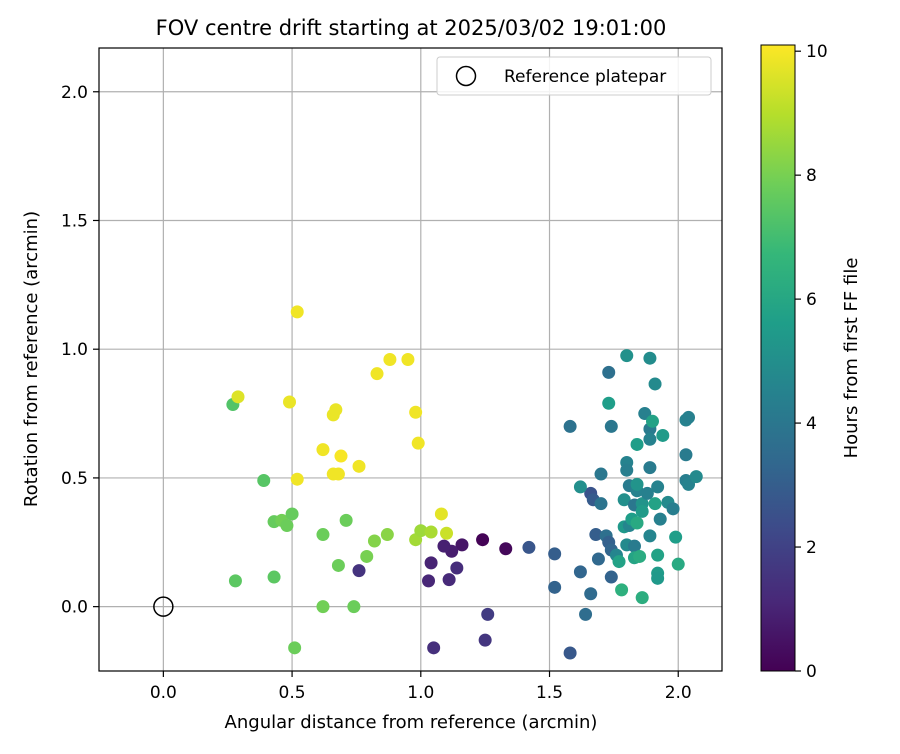 This screenshot has height=754, width=900. Describe the element at coordinates (778, 358) in the screenshot. I see `colorbar-gradient` at that location.